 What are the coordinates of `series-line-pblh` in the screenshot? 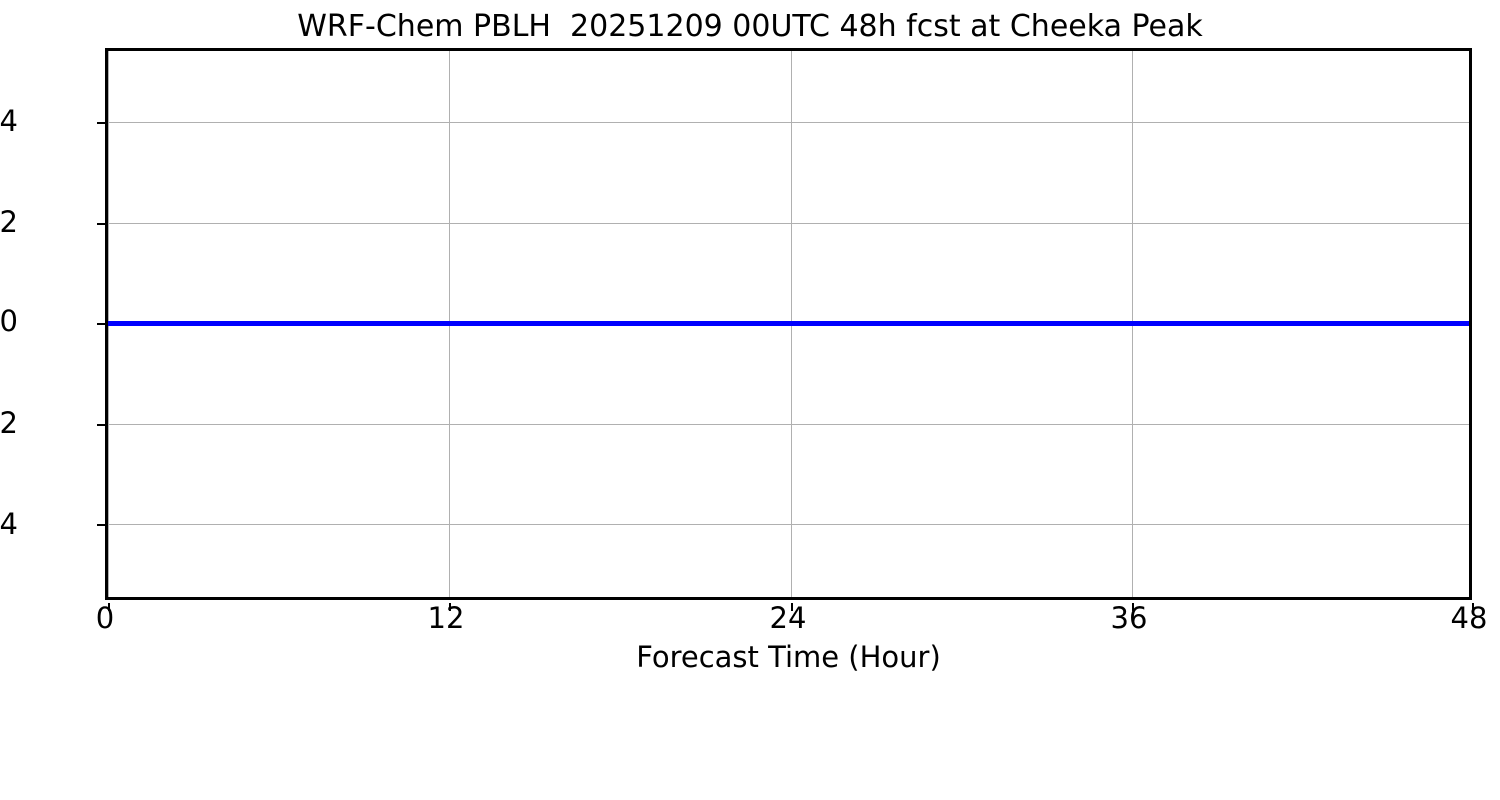 It's located at (788, 323).